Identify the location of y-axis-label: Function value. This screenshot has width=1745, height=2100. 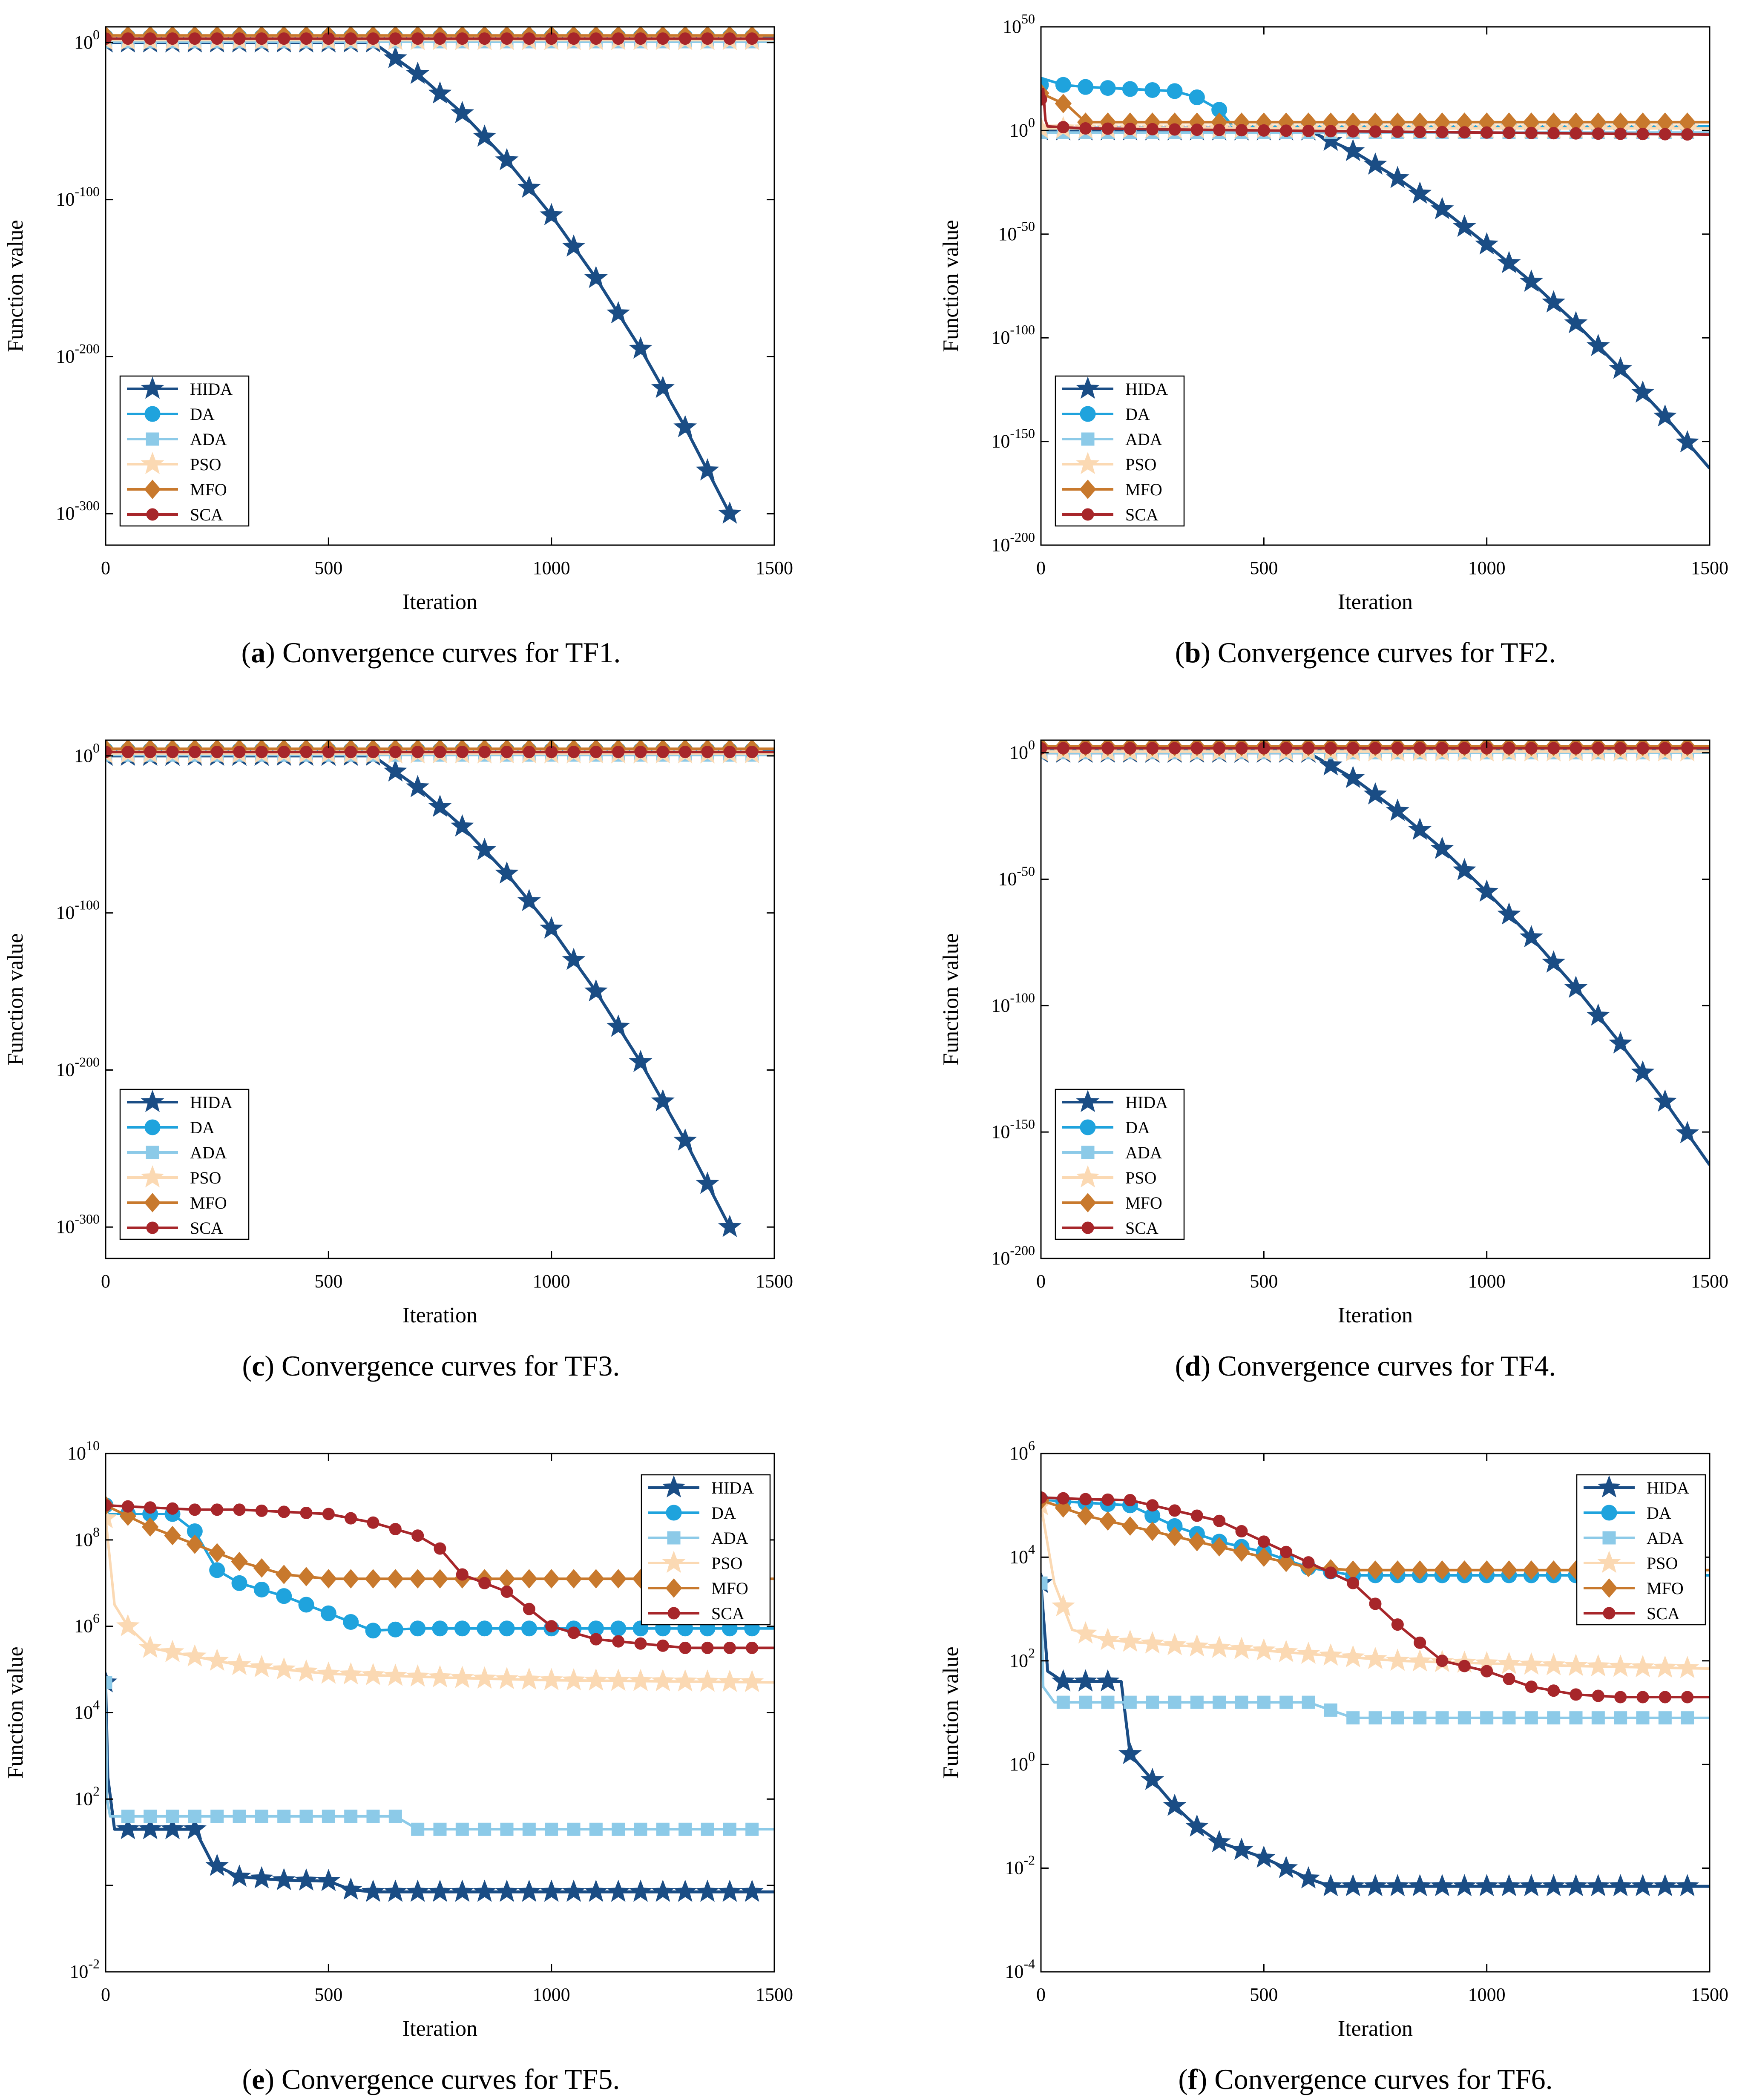
(951, 286).